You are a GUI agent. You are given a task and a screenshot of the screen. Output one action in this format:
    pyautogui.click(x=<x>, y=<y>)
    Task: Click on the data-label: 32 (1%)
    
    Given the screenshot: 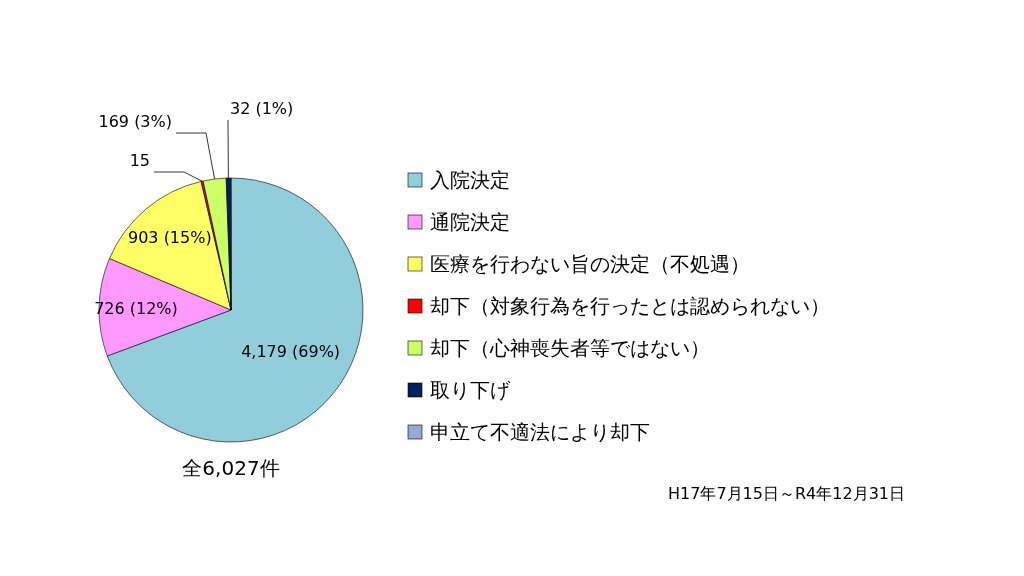 What is the action you would take?
    pyautogui.click(x=262, y=108)
    